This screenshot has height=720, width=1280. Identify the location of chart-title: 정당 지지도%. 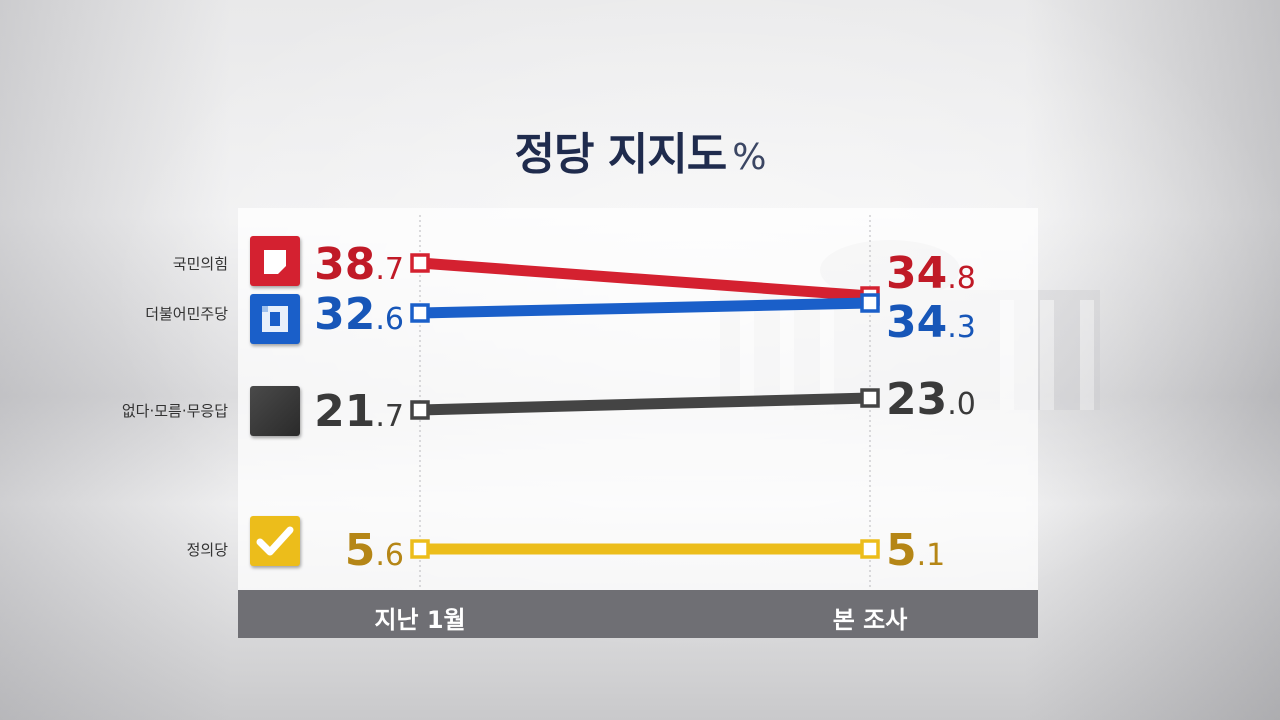
(640, 150).